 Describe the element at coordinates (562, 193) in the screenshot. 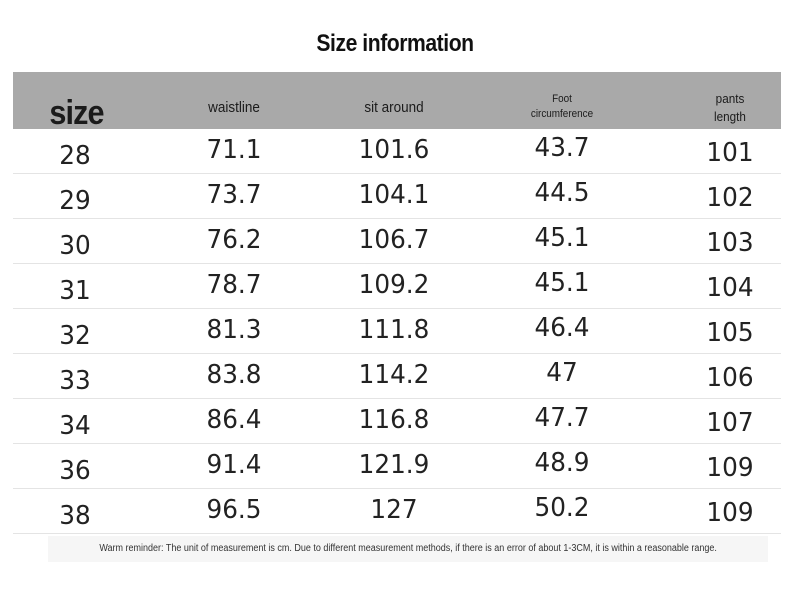

I see `cell-foot-circumference: 44.5` at that location.